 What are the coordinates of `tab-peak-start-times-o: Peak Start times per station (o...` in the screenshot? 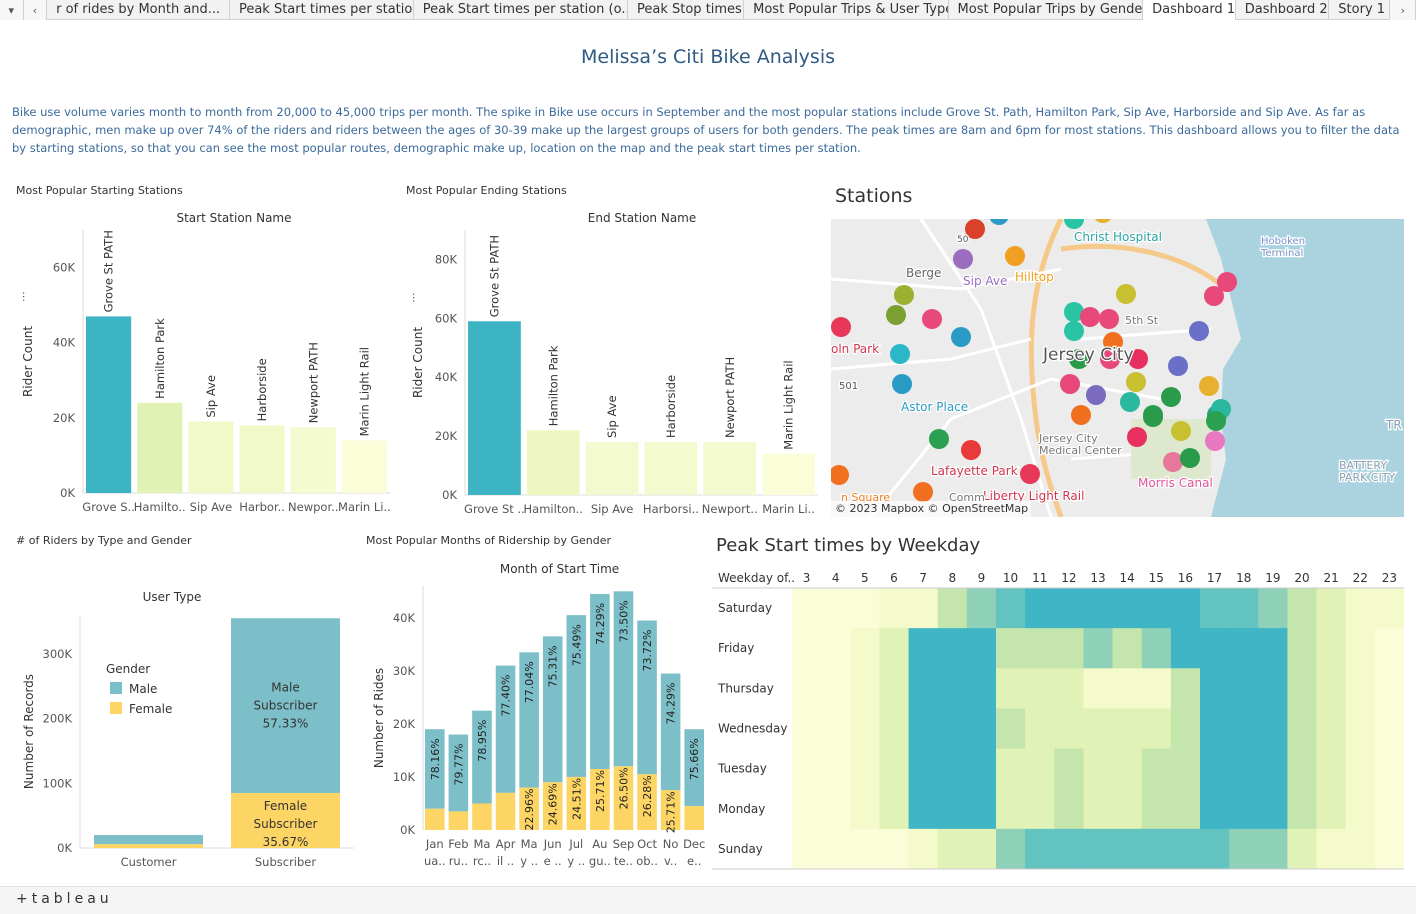 It's located at (521, 10).